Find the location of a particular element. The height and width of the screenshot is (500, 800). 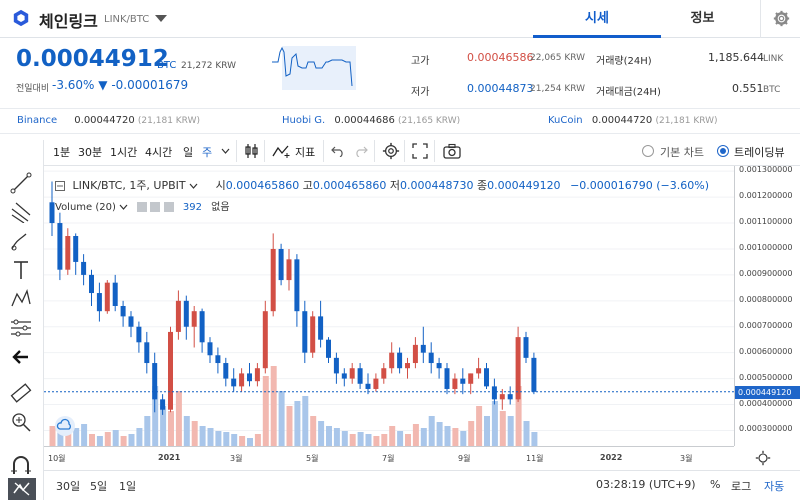

fullscreen-icon is located at coordinates (420, 151).